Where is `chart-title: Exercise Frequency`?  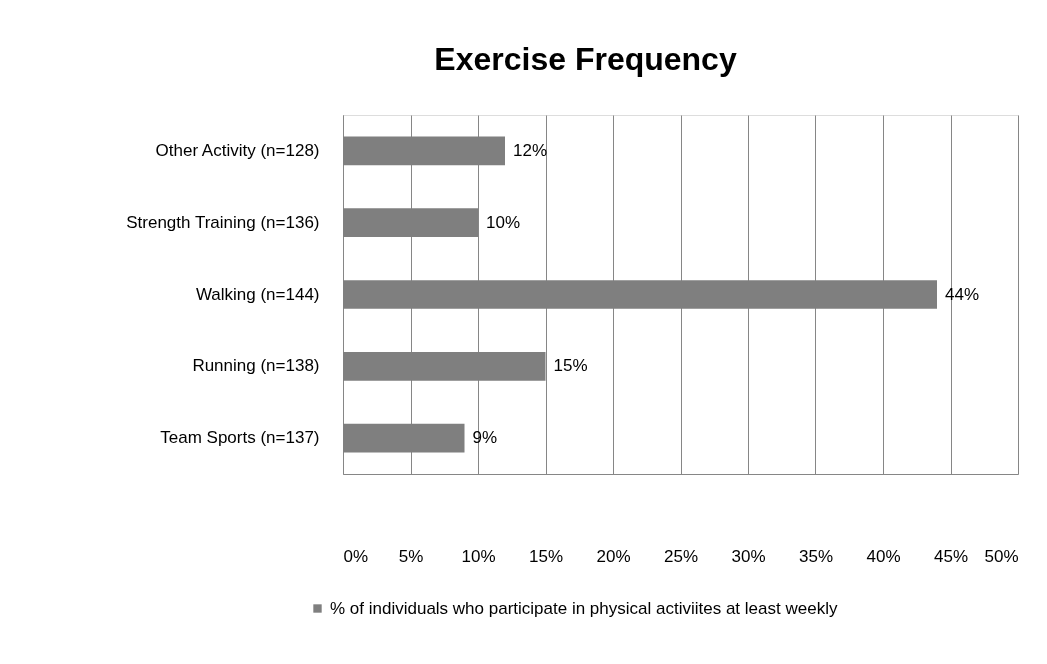
chart-title: Exercise Frequency is located at coordinates (585, 59).